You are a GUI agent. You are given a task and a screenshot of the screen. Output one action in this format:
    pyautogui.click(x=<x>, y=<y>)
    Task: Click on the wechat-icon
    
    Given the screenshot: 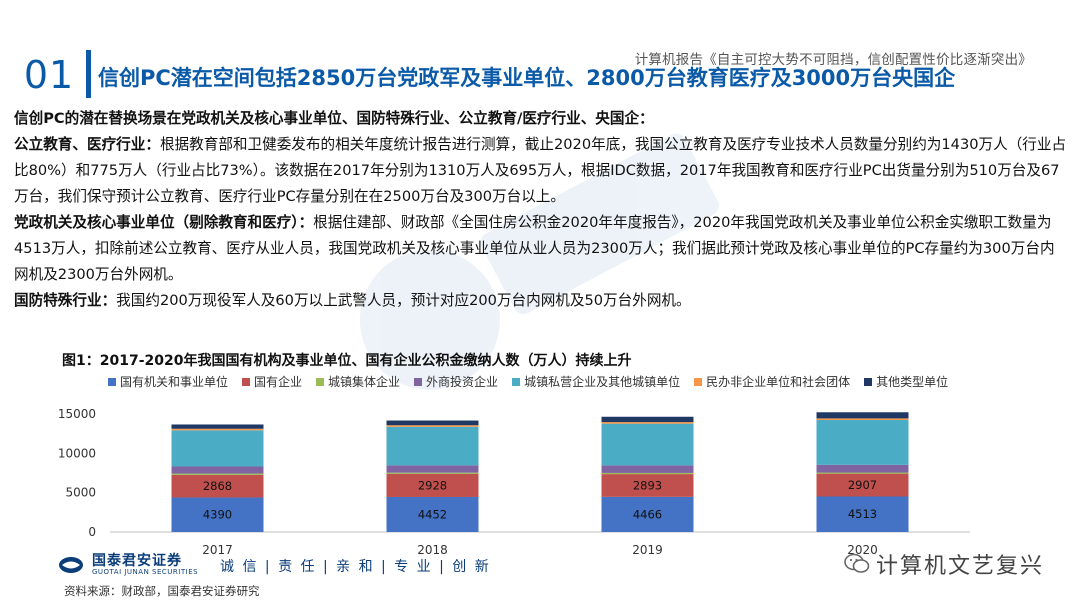 What is the action you would take?
    pyautogui.click(x=857, y=563)
    